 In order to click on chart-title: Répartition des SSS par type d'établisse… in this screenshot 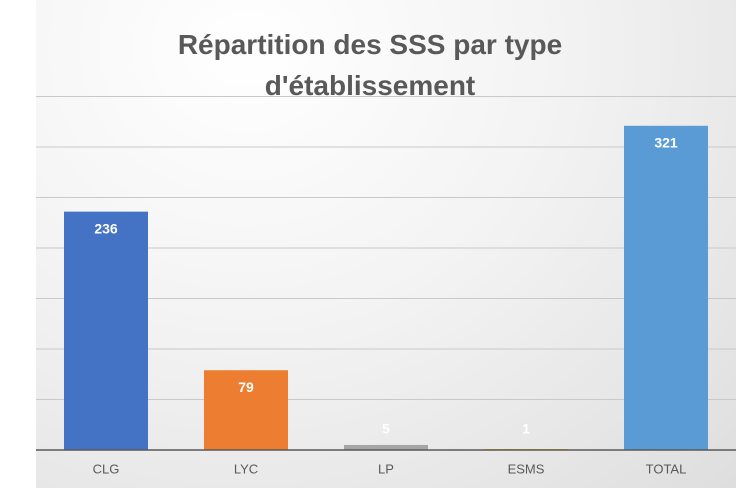, I will do `click(370, 65)`.